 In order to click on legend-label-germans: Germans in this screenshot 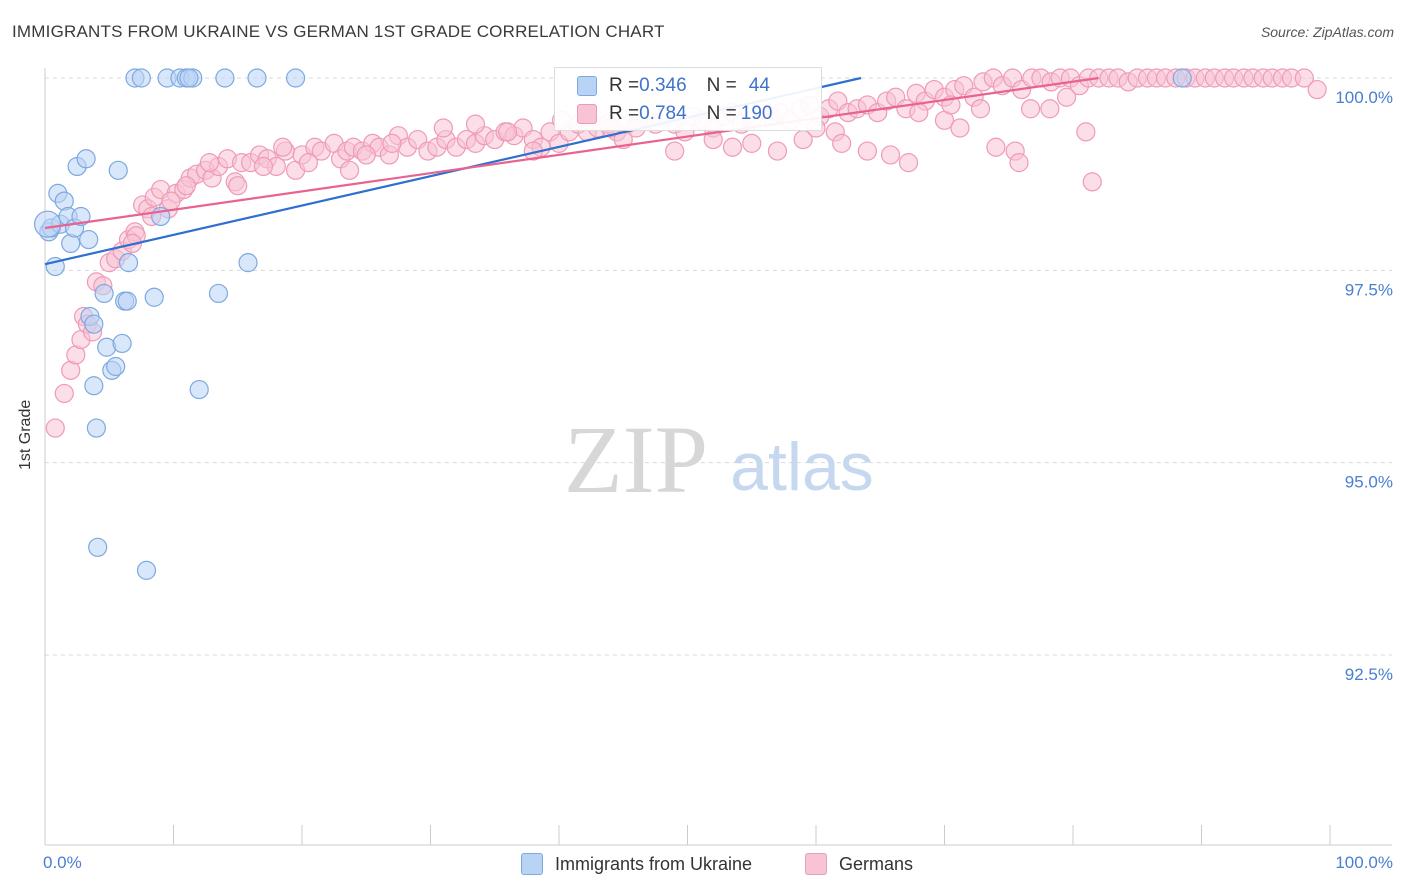, I will do `click(876, 863)`.